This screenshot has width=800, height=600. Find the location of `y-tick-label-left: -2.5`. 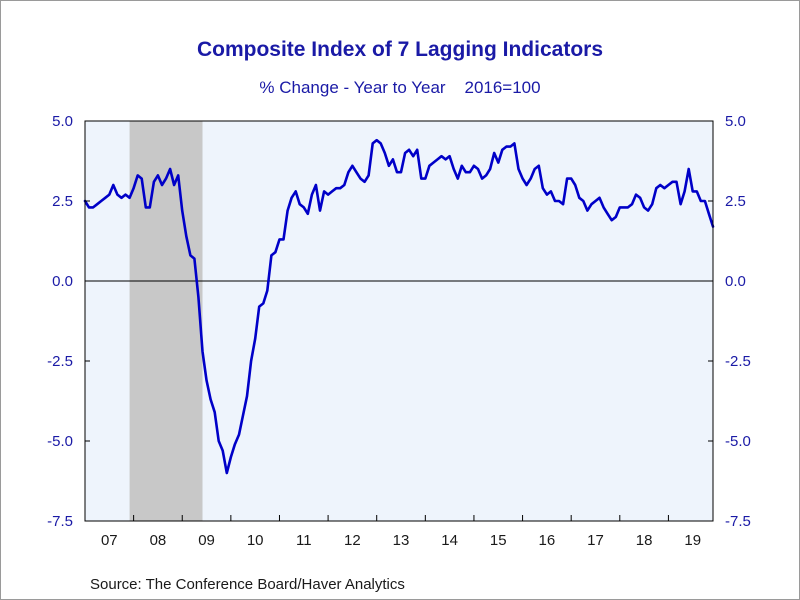

y-tick-label-left: -2.5 is located at coordinates (60, 361).